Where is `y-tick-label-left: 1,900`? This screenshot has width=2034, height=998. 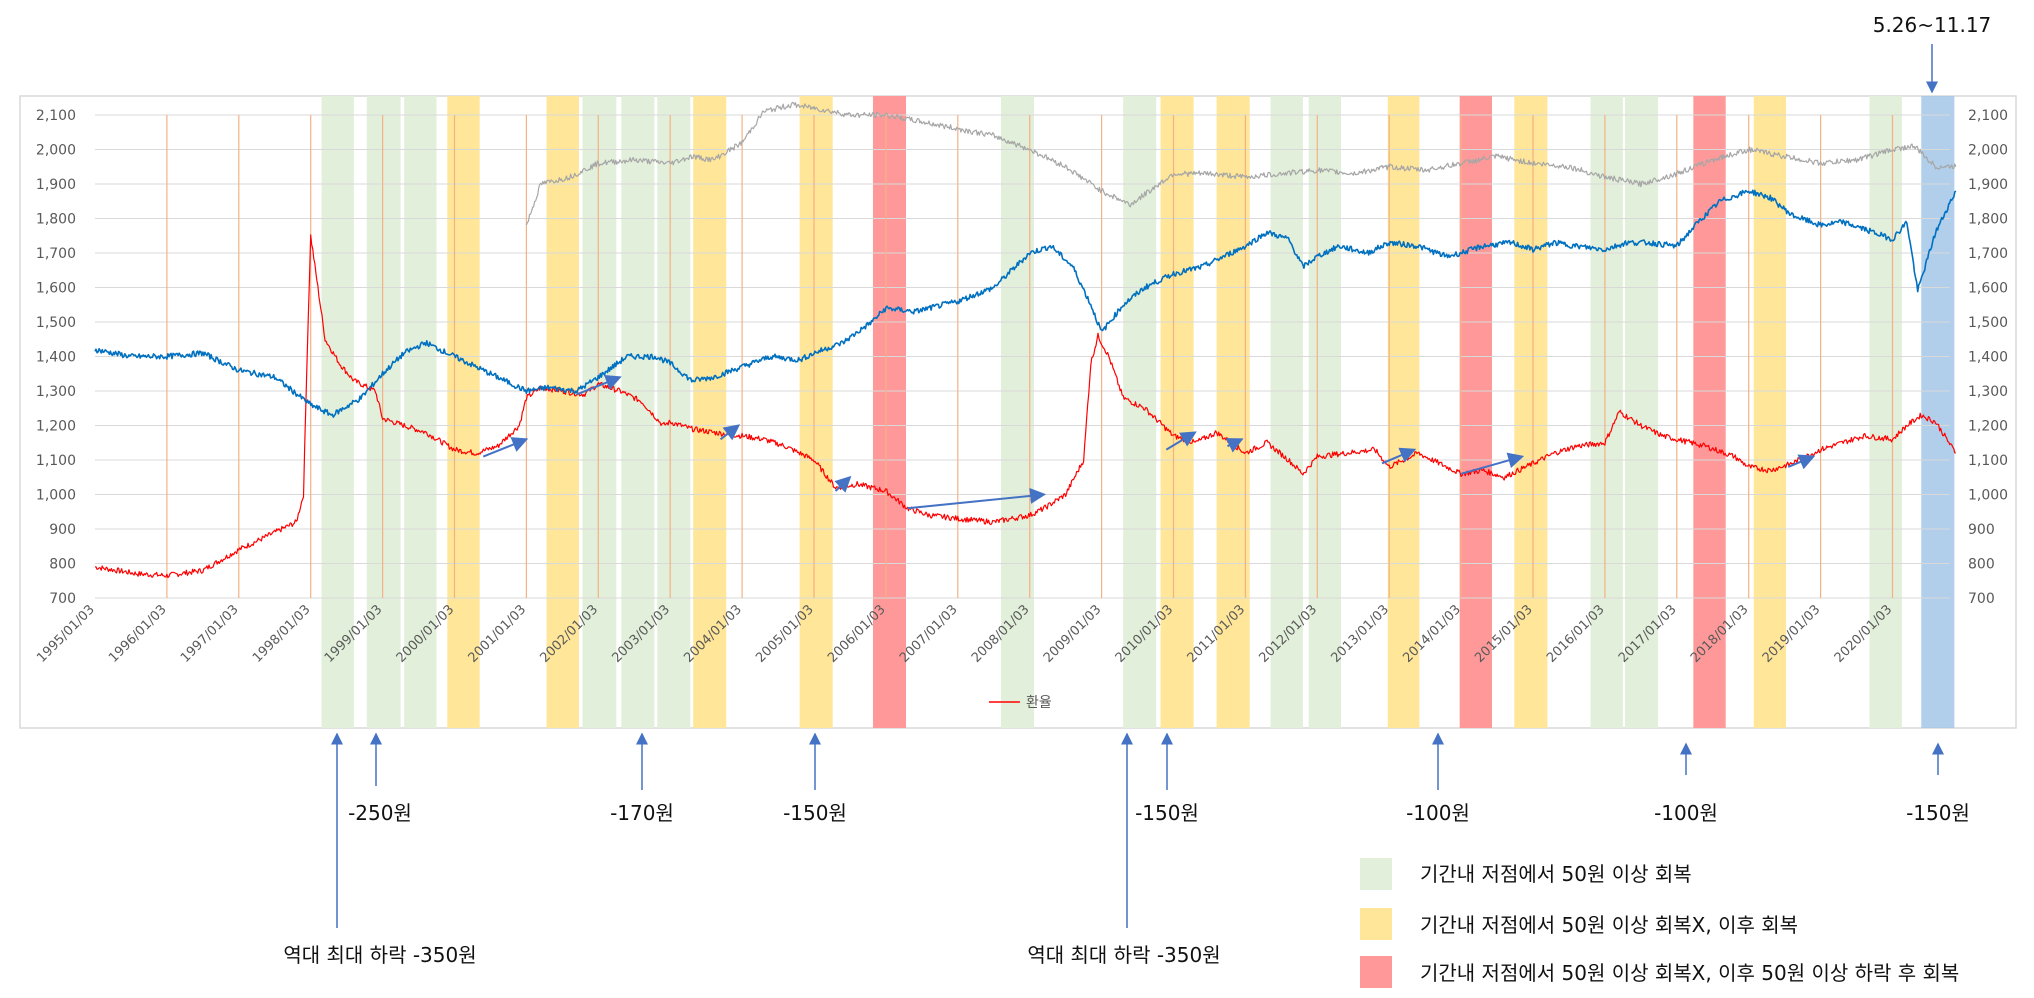 y-tick-label-left: 1,900 is located at coordinates (56, 185).